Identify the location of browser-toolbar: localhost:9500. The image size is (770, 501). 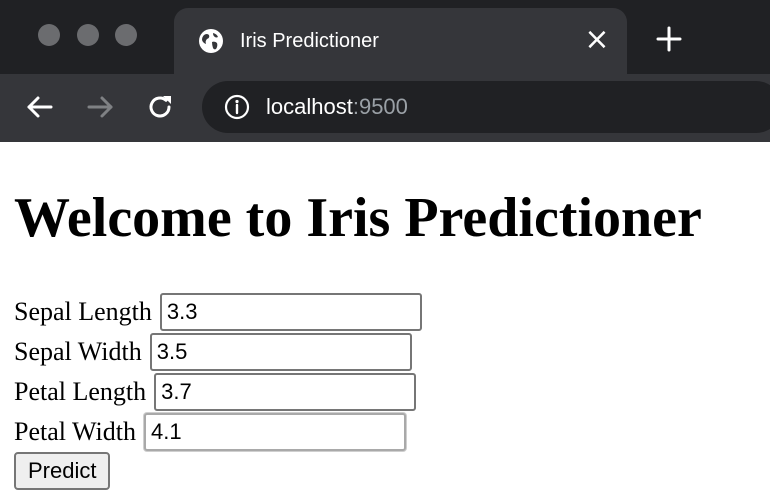
(385, 108).